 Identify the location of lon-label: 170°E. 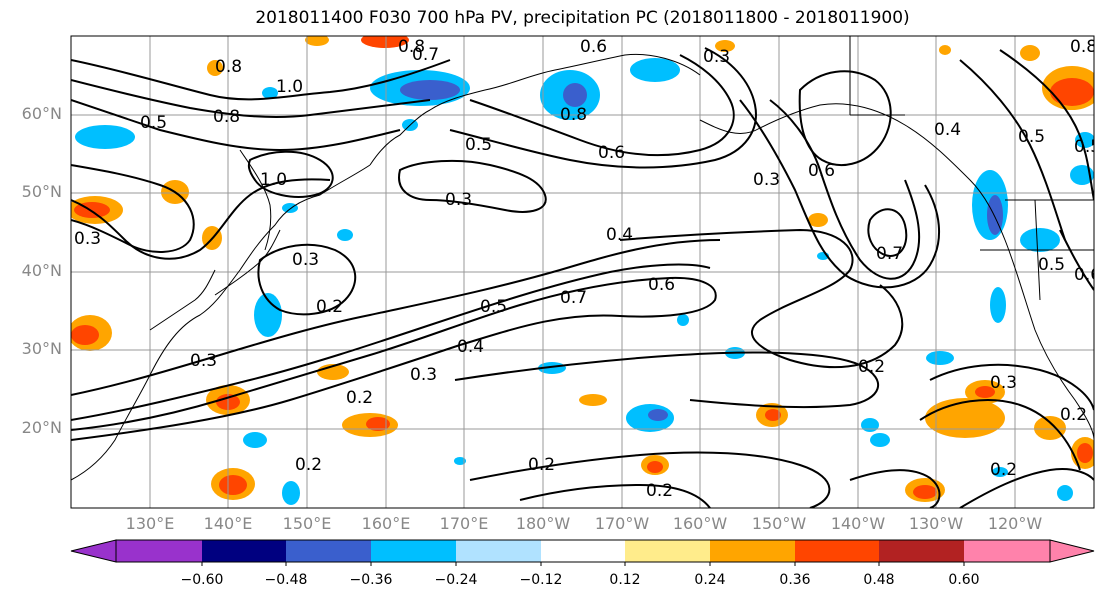
(464, 523).